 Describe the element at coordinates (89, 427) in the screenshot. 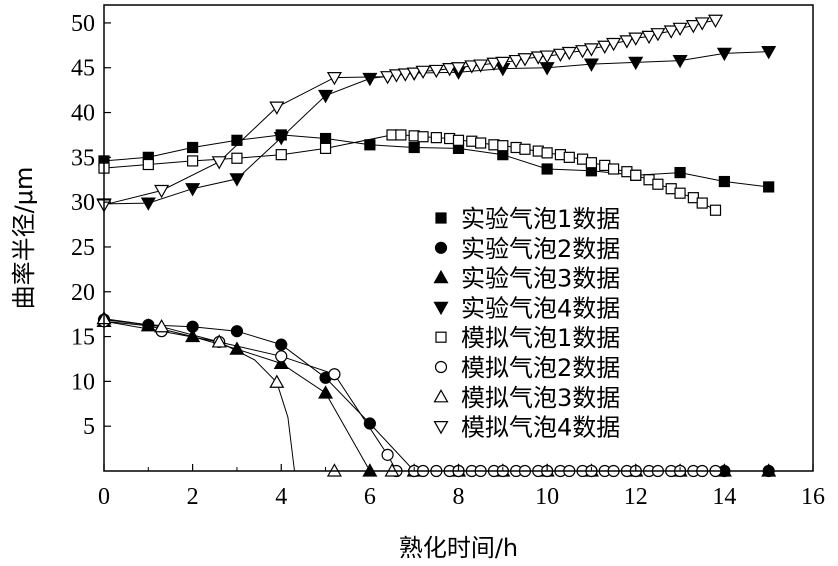

I see `y-tick-label: 5` at that location.